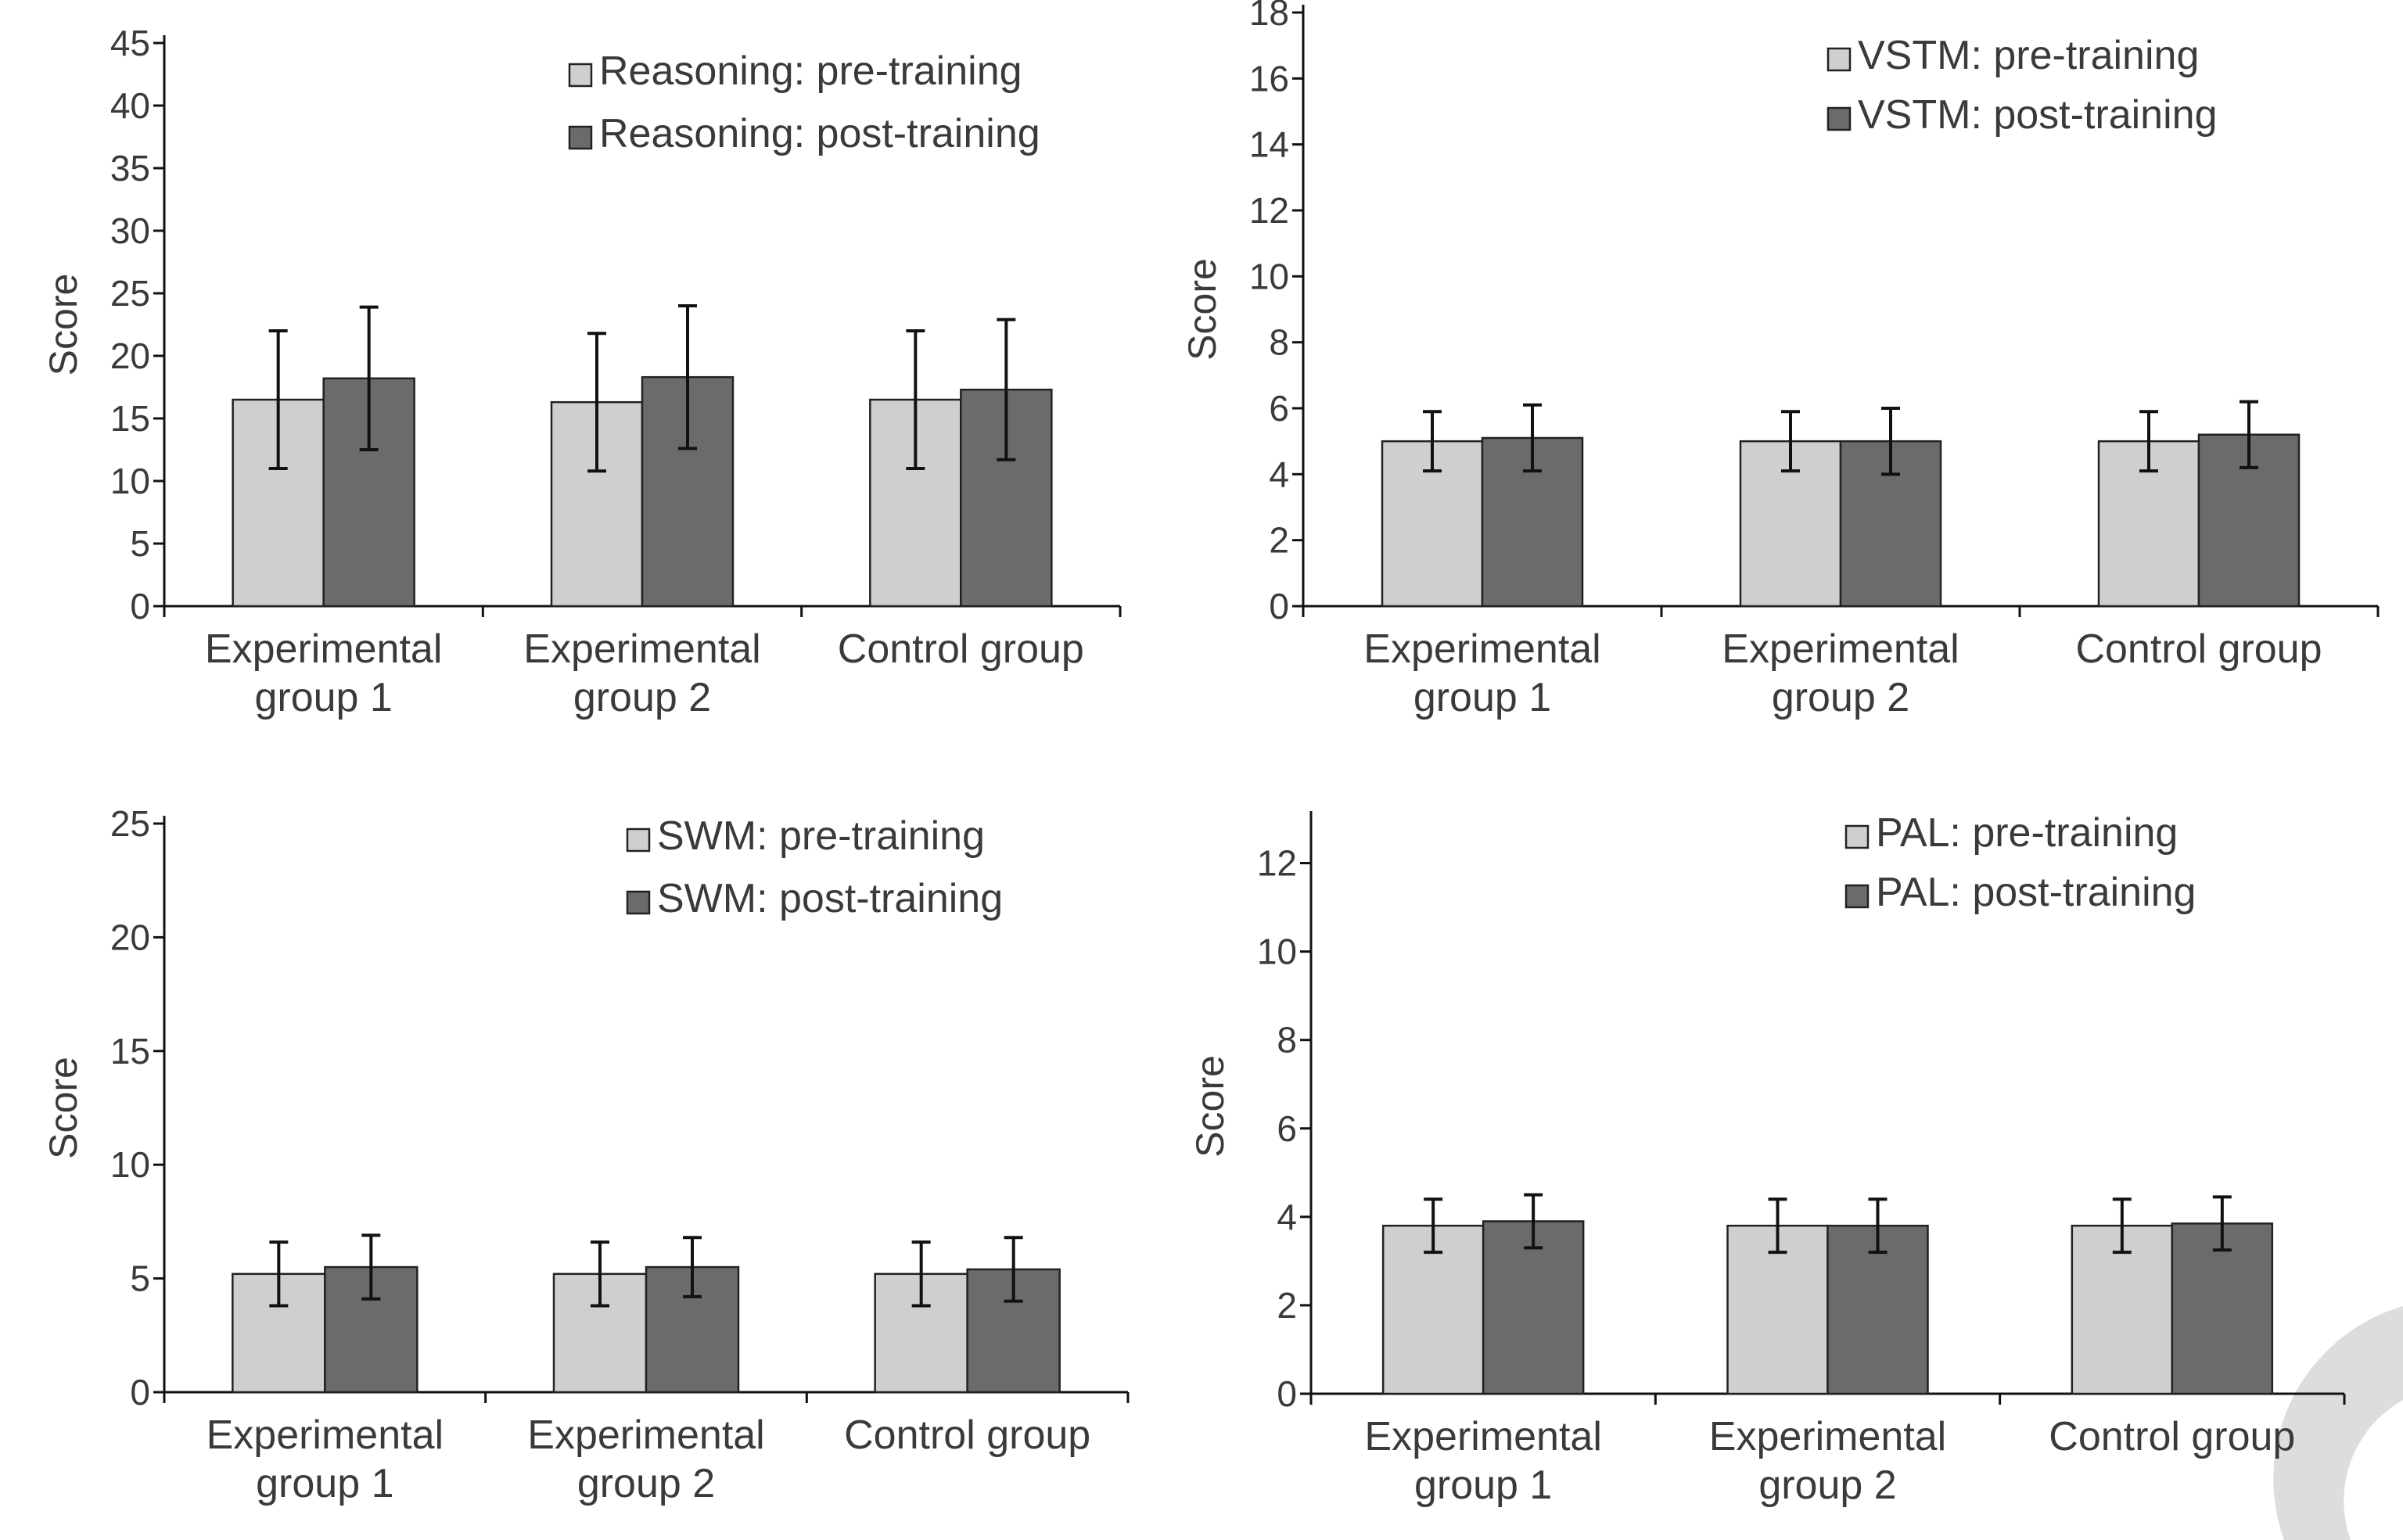 This screenshot has height=1540, width=2403. What do you see at coordinates (830, 898) in the screenshot?
I see `legend-label: SWM: post-training` at bounding box center [830, 898].